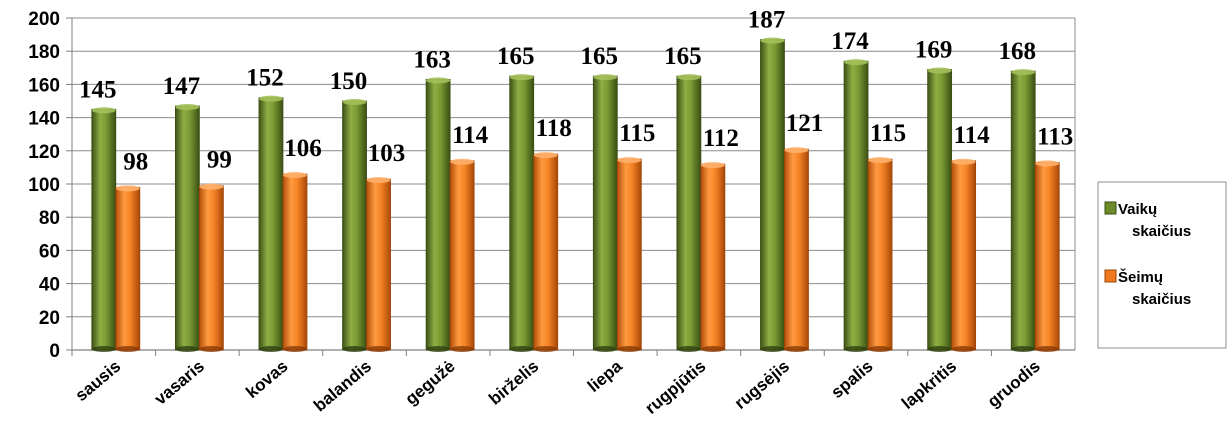  Describe the element at coordinates (44, 119) in the screenshot. I see `y-tick-label: 140` at that location.